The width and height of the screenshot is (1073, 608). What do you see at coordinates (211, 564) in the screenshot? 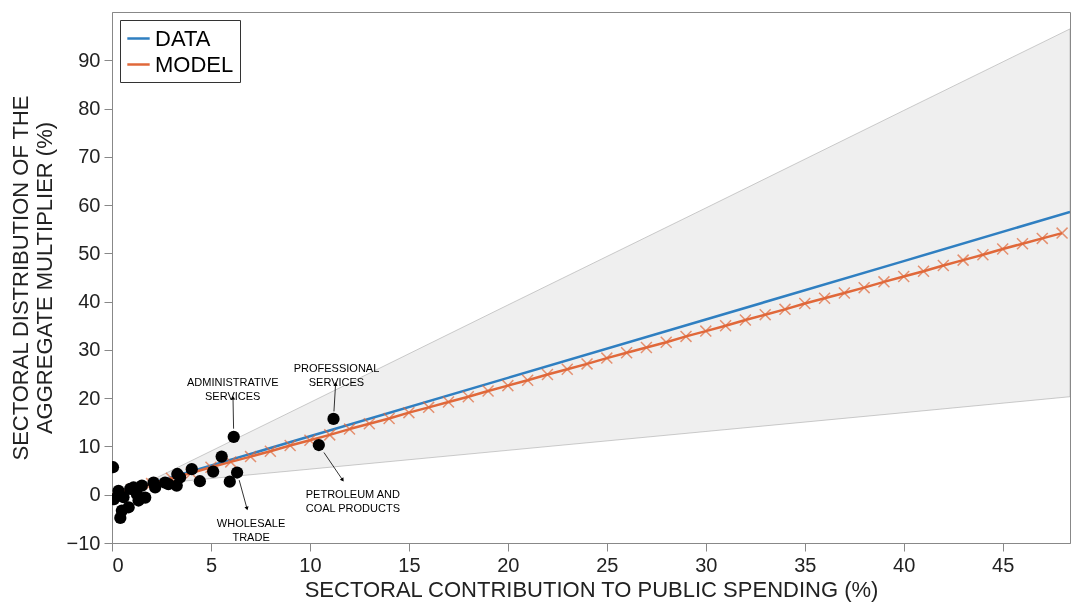
I see `x-tick-label: 5` at bounding box center [211, 564].